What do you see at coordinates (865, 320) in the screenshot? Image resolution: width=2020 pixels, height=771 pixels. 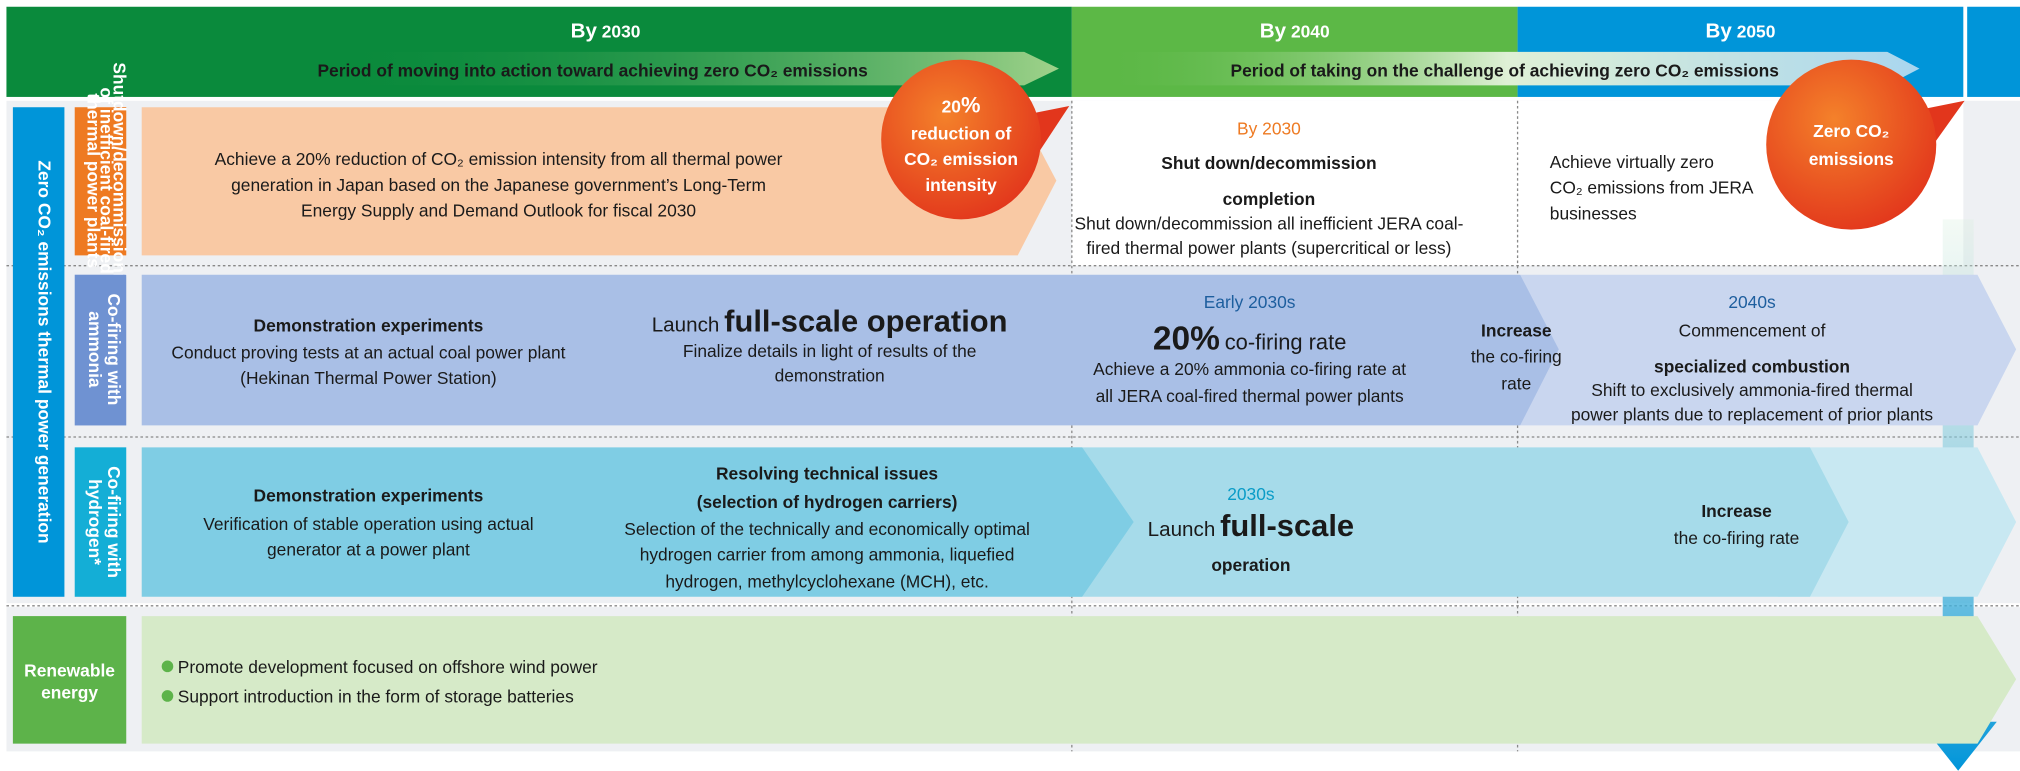 I see `title: full-scale operation` at bounding box center [865, 320].